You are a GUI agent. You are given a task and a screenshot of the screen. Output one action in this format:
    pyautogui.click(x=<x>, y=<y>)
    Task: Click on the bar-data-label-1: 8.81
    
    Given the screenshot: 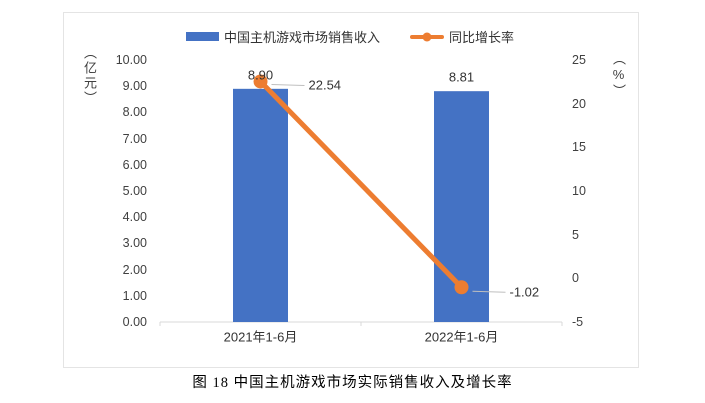 What is the action you would take?
    pyautogui.click(x=461, y=77)
    